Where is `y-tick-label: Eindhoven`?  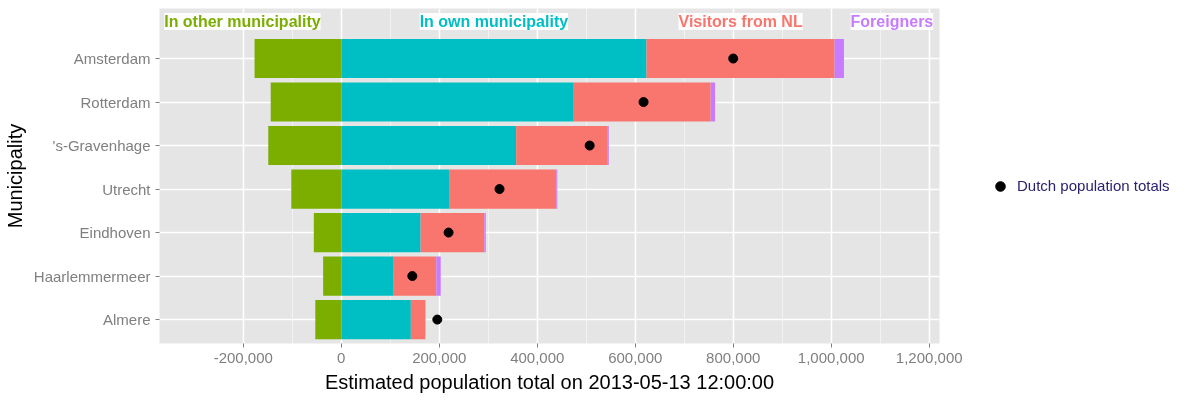
y-tick-label: Eindhoven is located at coordinates (115, 233).